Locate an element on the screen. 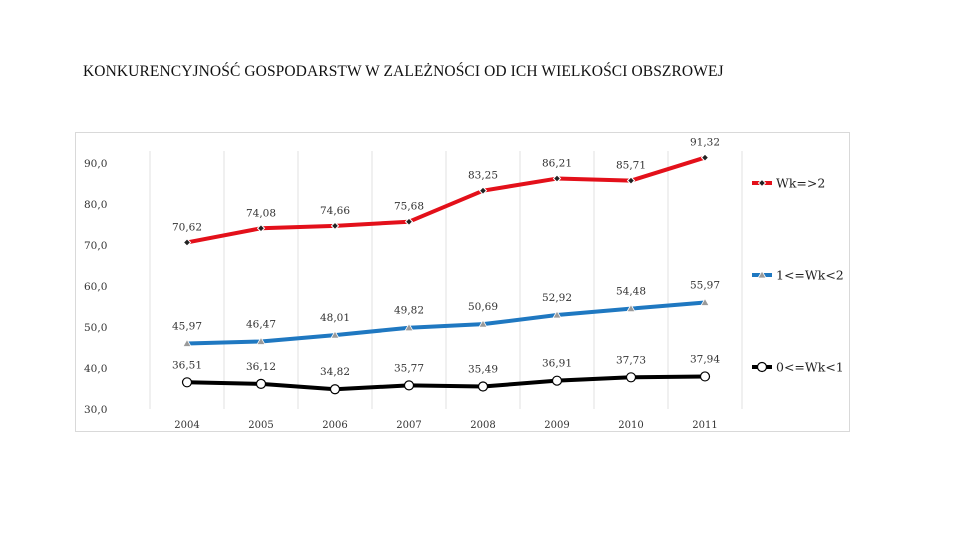  data-label: 74,08 is located at coordinates (261, 213).